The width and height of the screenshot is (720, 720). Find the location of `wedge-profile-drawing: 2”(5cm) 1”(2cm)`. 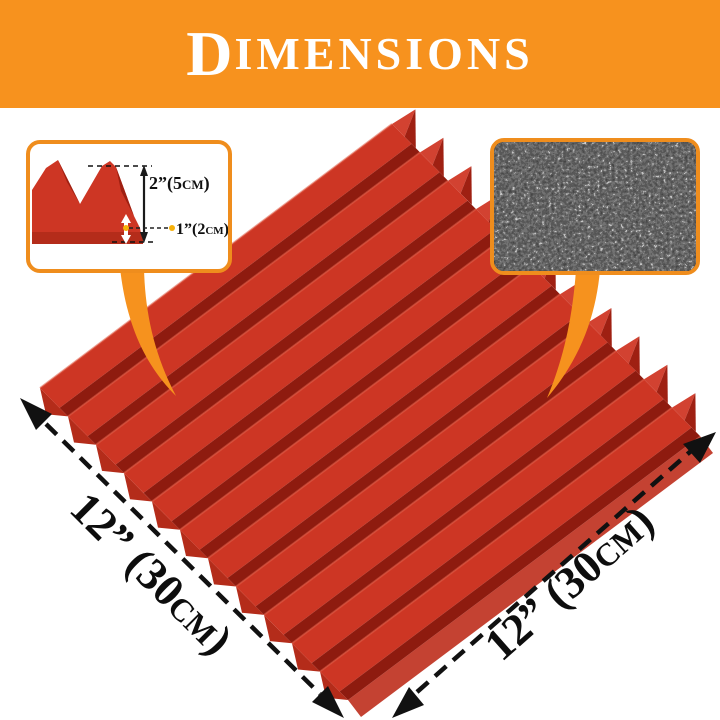

wedge-profile-drawing: 2”(5cm) 1”(2cm) is located at coordinates (130, 202).